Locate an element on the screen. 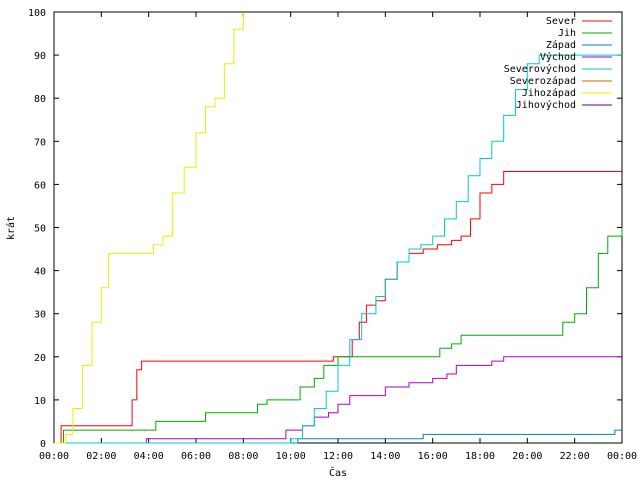 The width and height of the screenshot is (640, 480). y-tick-label: 60 is located at coordinates (40, 185).